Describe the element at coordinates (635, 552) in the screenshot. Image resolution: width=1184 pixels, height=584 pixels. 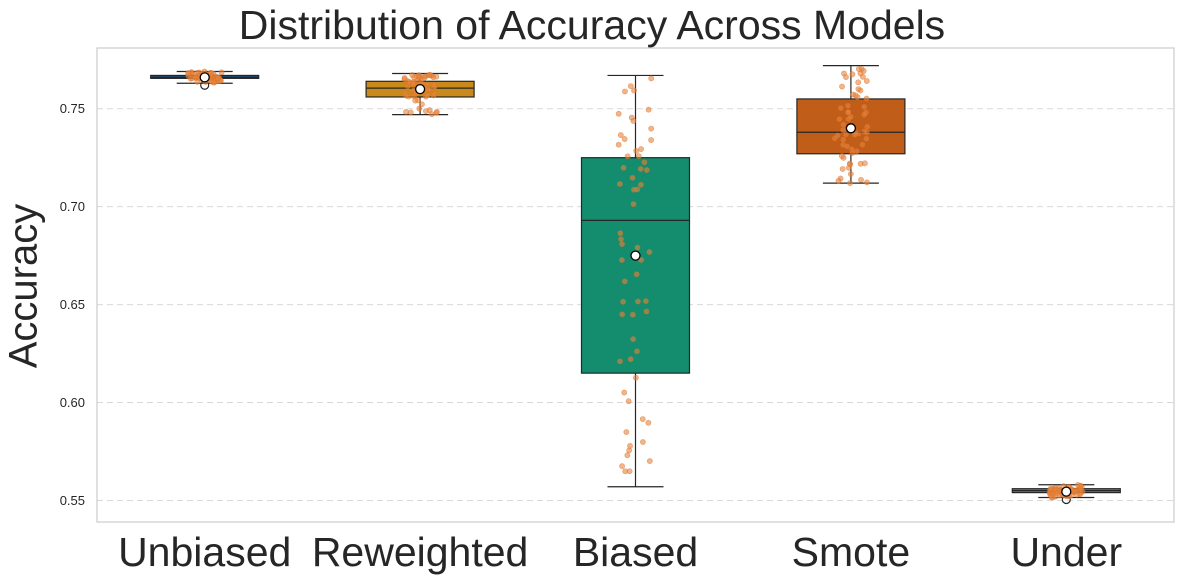
I see `x-tick-label: Biased` at that location.